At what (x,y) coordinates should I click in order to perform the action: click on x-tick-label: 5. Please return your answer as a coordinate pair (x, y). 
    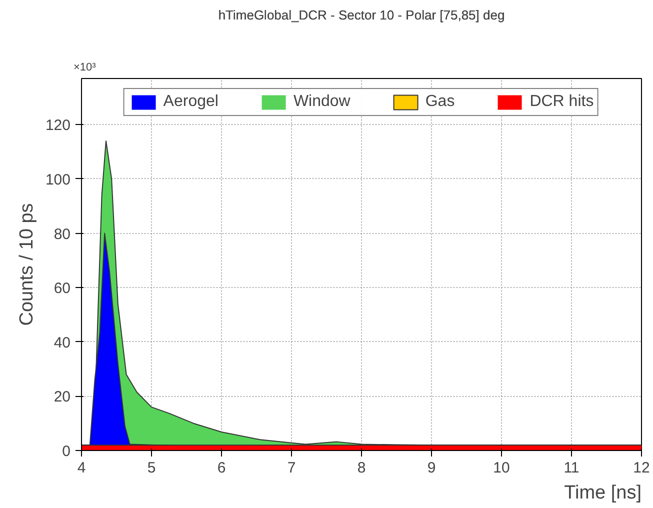
    Looking at the image, I should click on (151, 468).